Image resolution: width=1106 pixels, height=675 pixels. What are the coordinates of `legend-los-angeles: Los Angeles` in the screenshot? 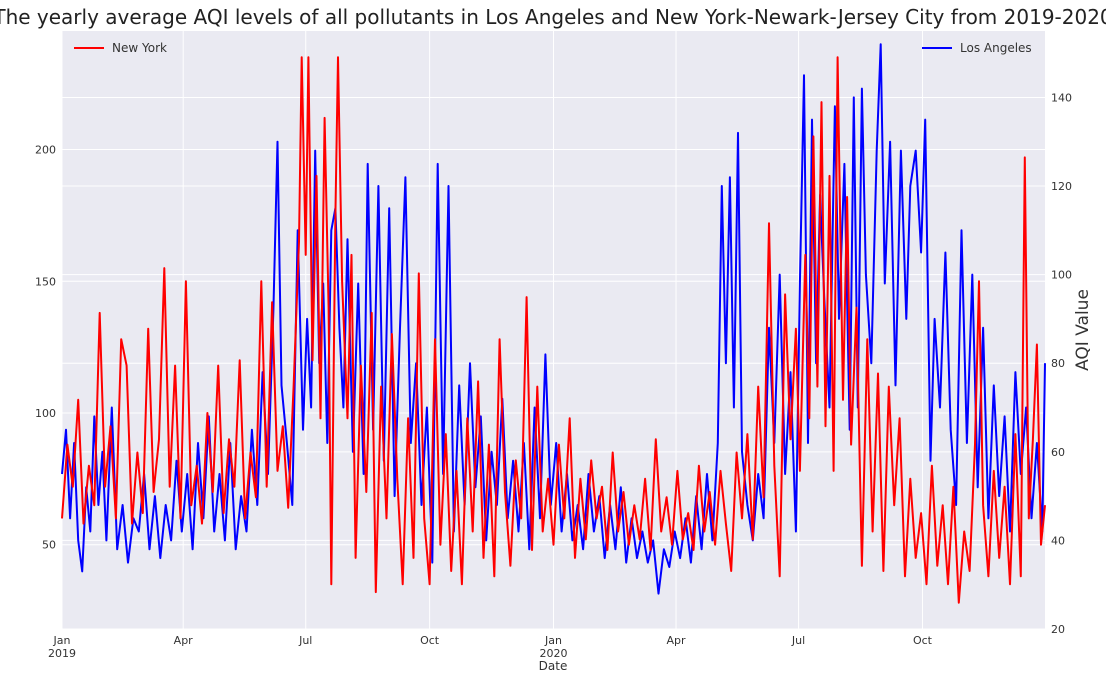 It's located at (977, 48).